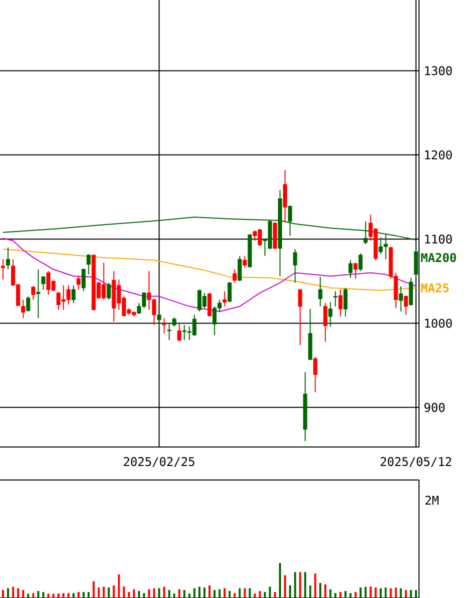 This screenshot has height=598, width=472. What do you see at coordinates (159, 462) in the screenshot?
I see `x-tick-label: 2025/02/25` at bounding box center [159, 462].